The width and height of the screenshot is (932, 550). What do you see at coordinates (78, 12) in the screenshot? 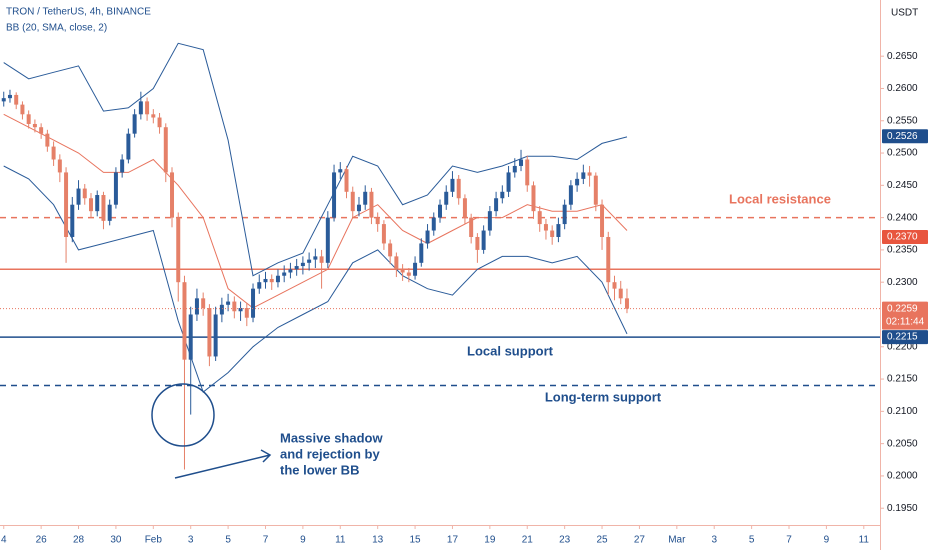
I see `chart-title: TRON / TetherUS, 4h, BINANCE` at bounding box center [78, 12].